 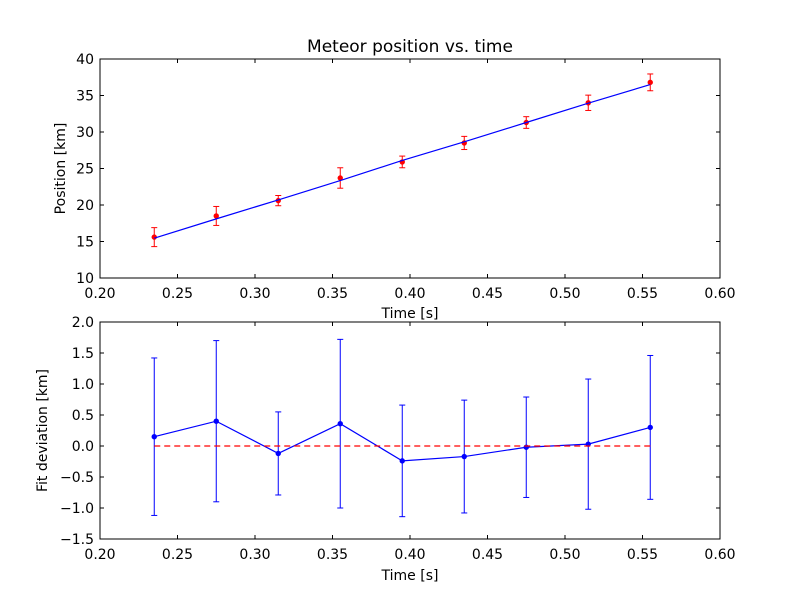 What do you see at coordinates (83, 385) in the screenshot?
I see `y-tick-label: 1.0` at bounding box center [83, 385].